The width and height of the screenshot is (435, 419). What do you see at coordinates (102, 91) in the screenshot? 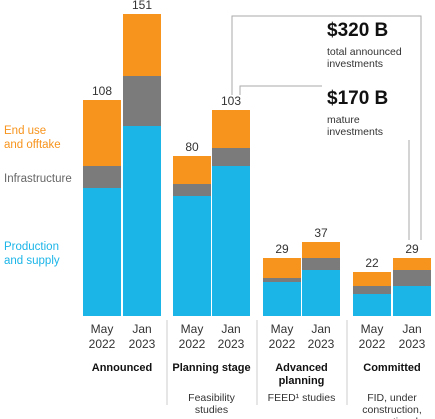
I see `total-label: 108` at bounding box center [102, 91].